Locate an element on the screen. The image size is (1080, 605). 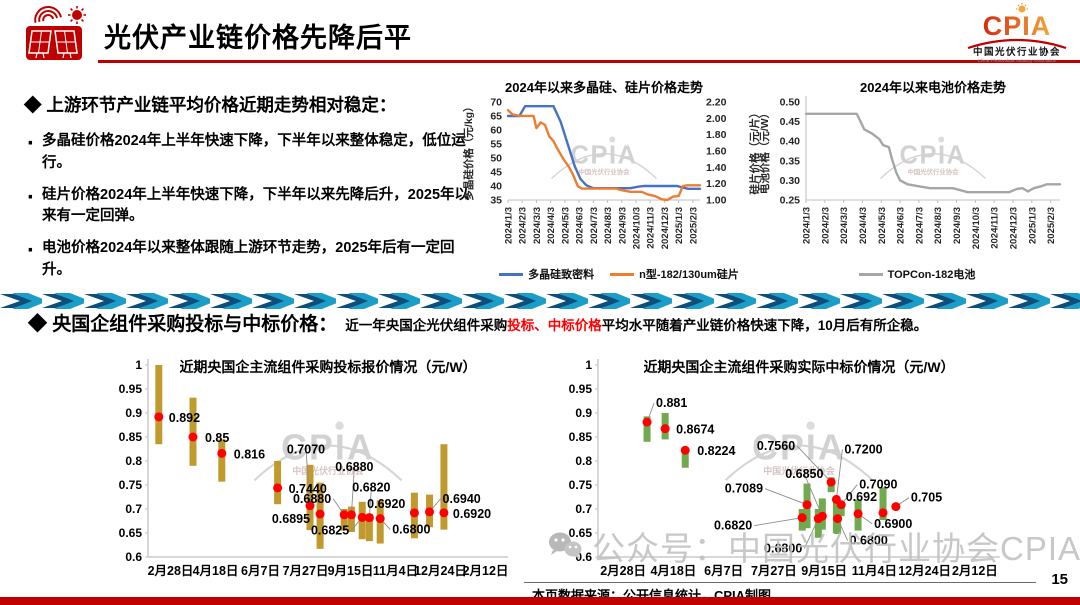
value-label: 0.881 is located at coordinates (671, 403).